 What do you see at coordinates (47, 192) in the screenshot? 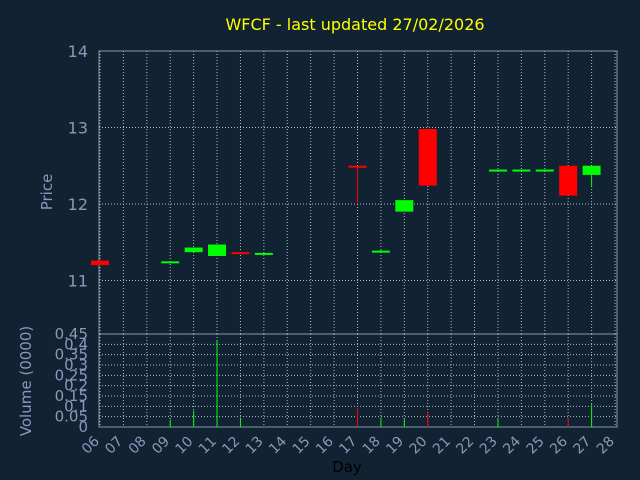
I see `price-axis-label: Price` at bounding box center [47, 192].